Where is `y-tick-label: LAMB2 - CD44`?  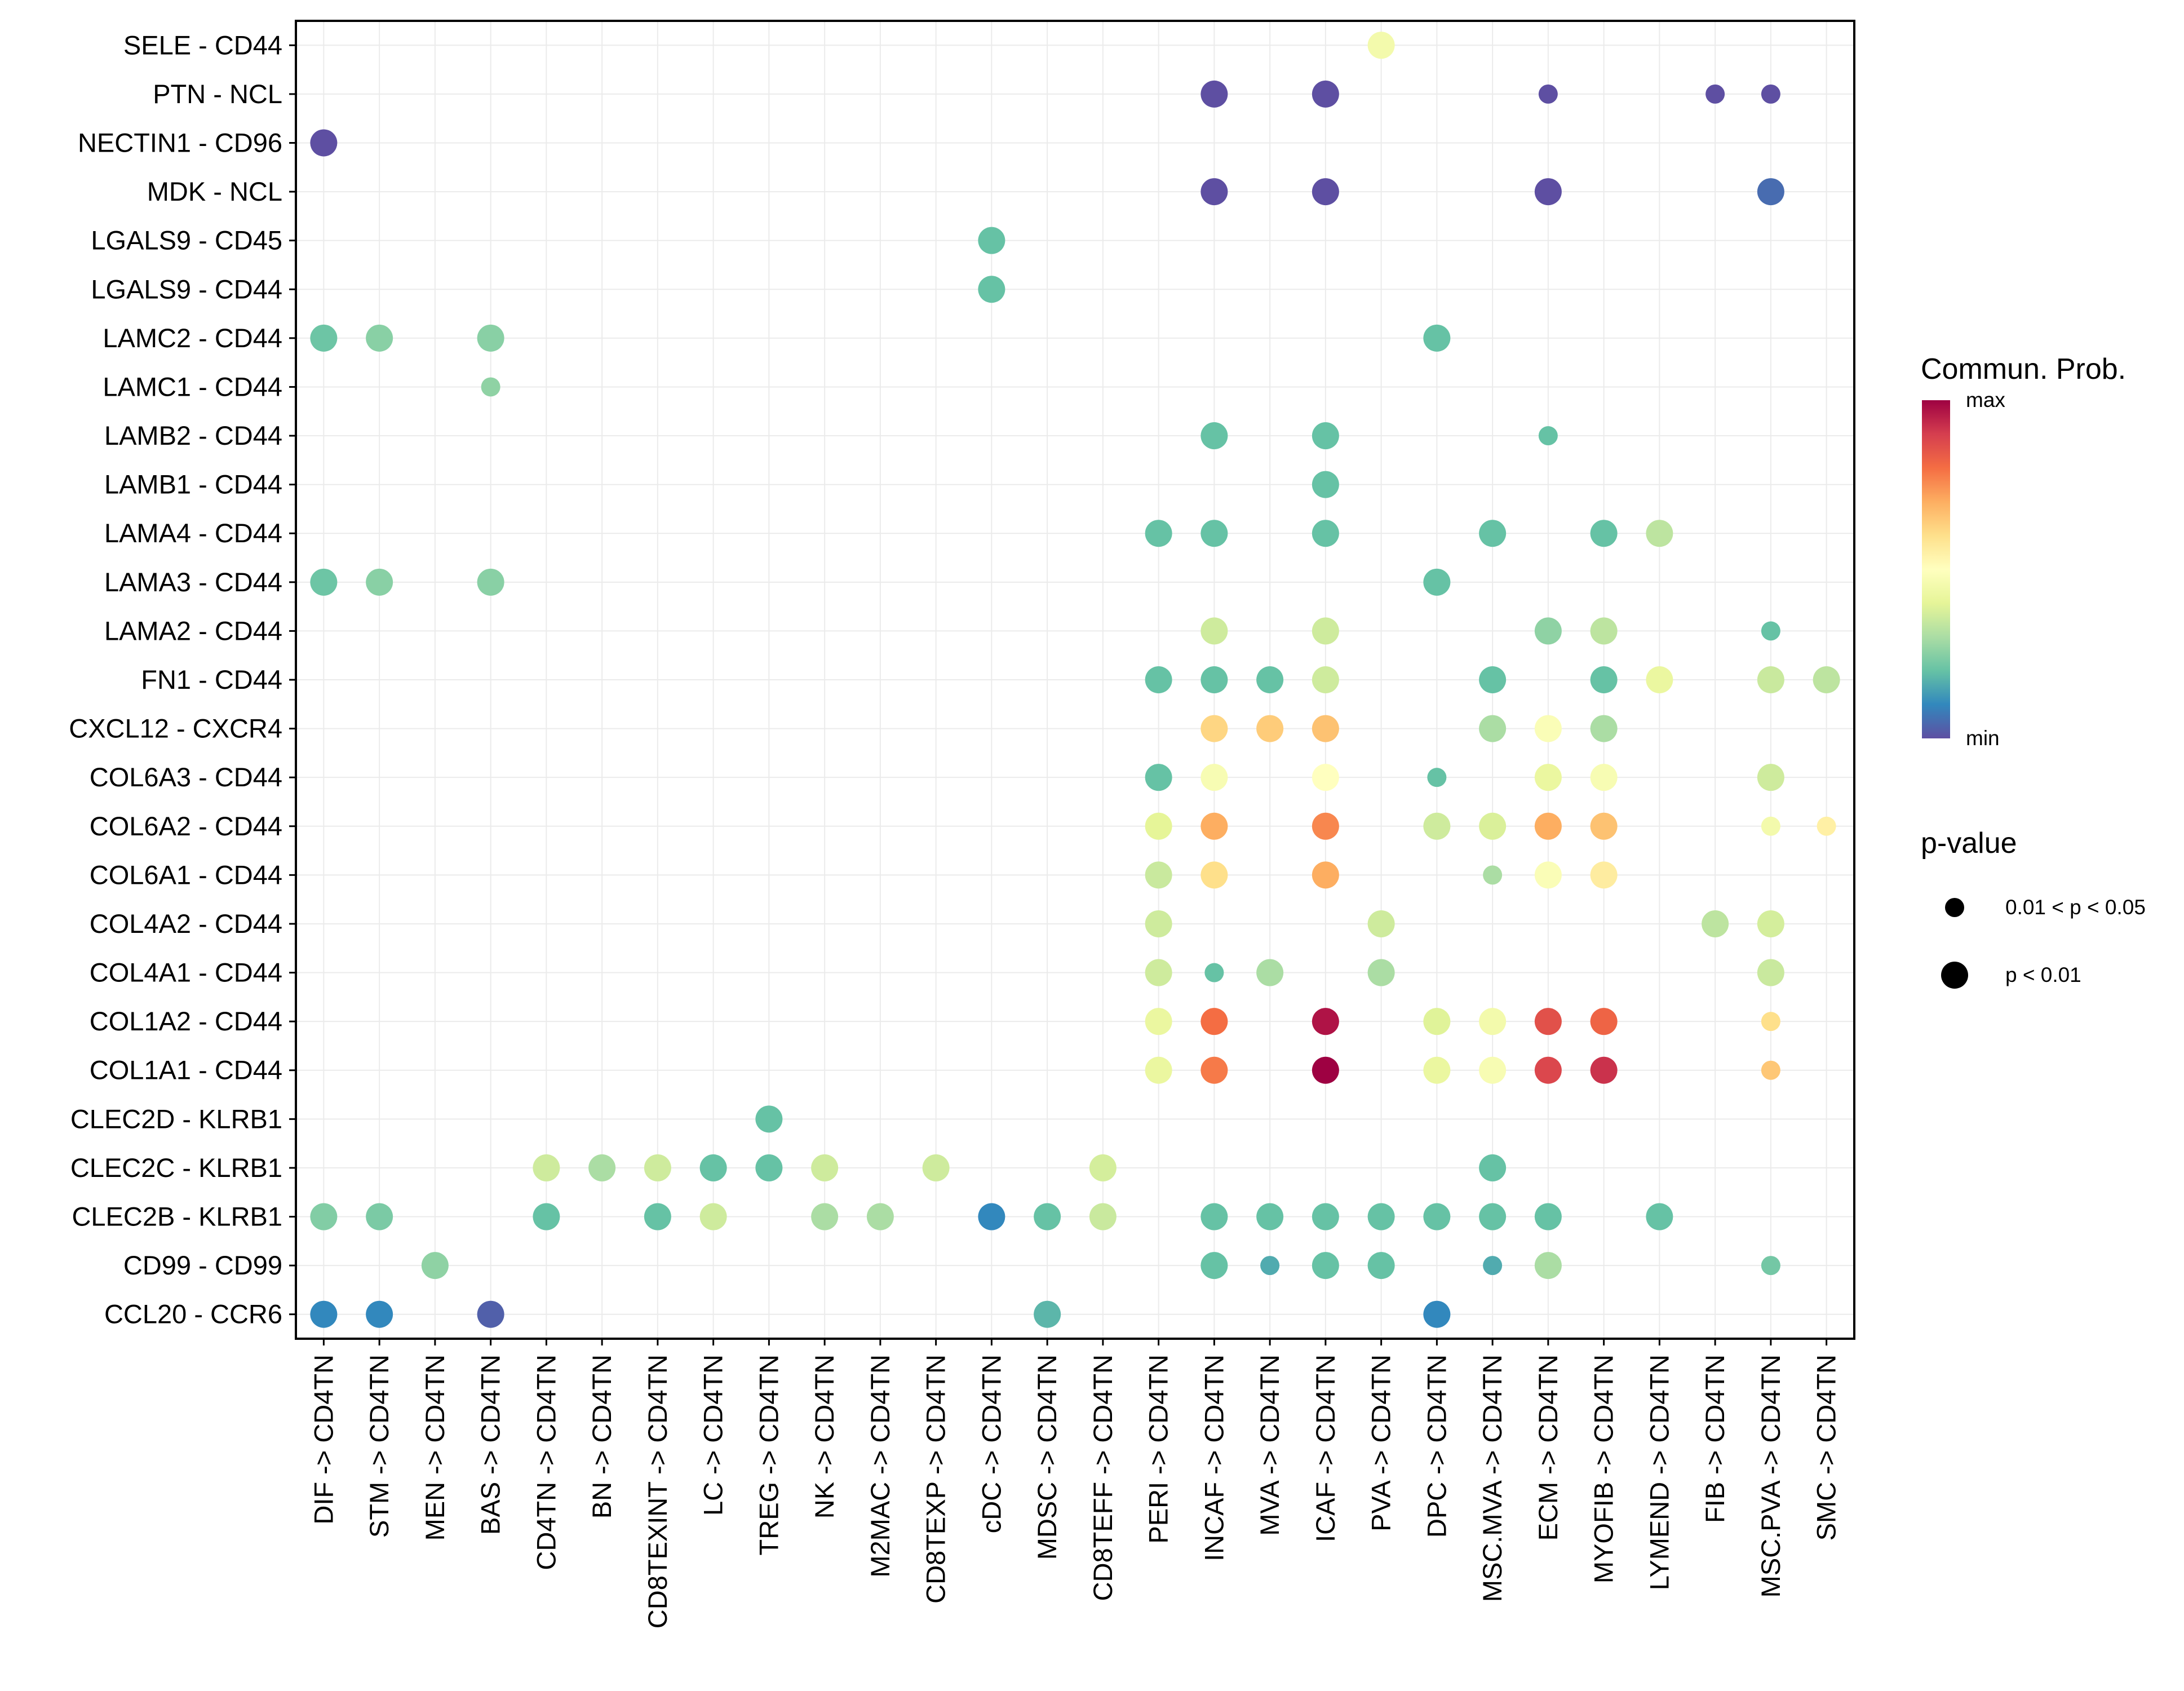 y-tick-label: LAMB2 - CD44 is located at coordinates (193, 435).